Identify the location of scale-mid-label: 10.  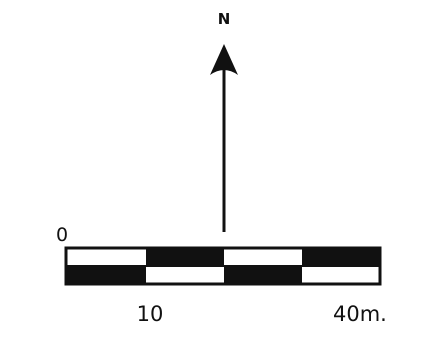
(150, 314).